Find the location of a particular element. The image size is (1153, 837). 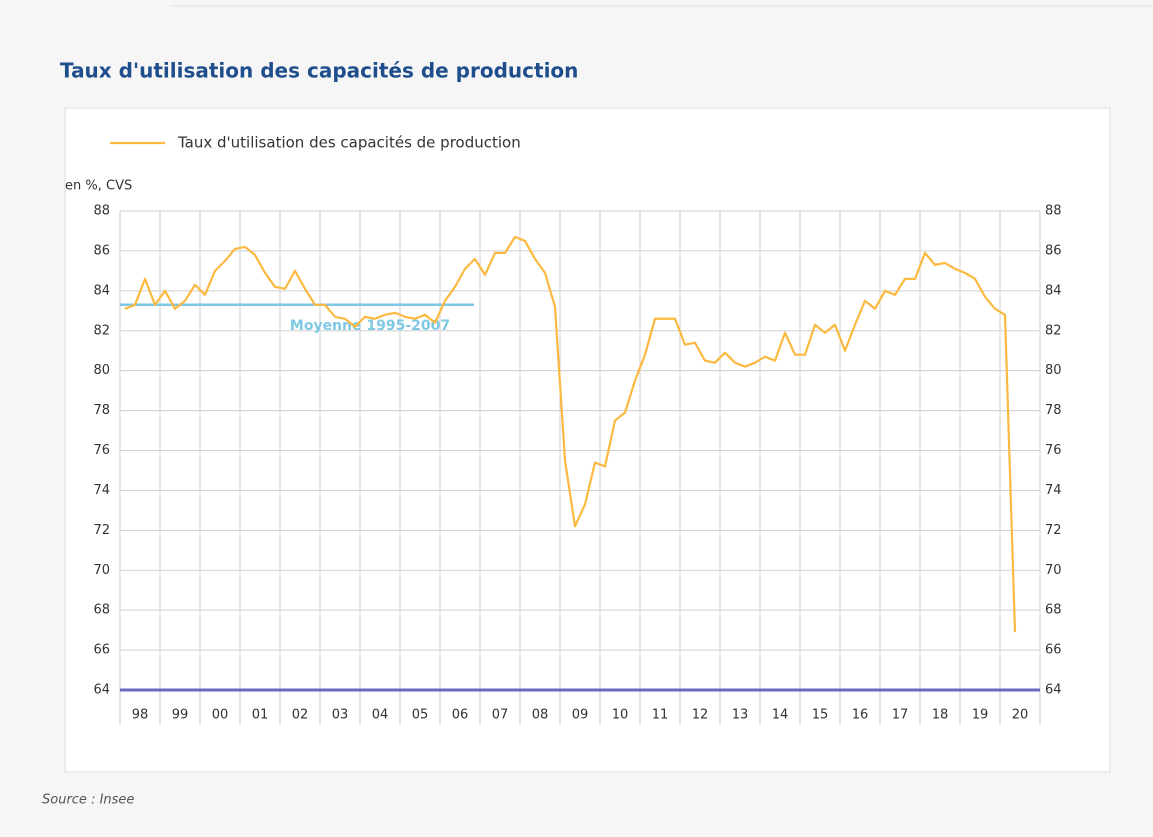

y-tick-label: 68 is located at coordinates (101, 610).